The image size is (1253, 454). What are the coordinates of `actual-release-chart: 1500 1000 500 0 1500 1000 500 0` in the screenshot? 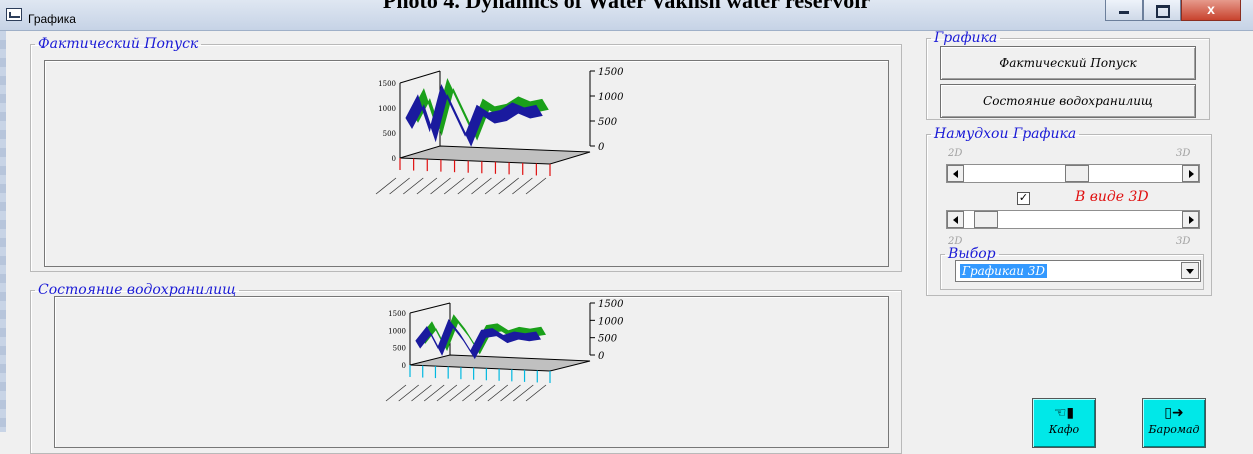 It's located at (499, 131).